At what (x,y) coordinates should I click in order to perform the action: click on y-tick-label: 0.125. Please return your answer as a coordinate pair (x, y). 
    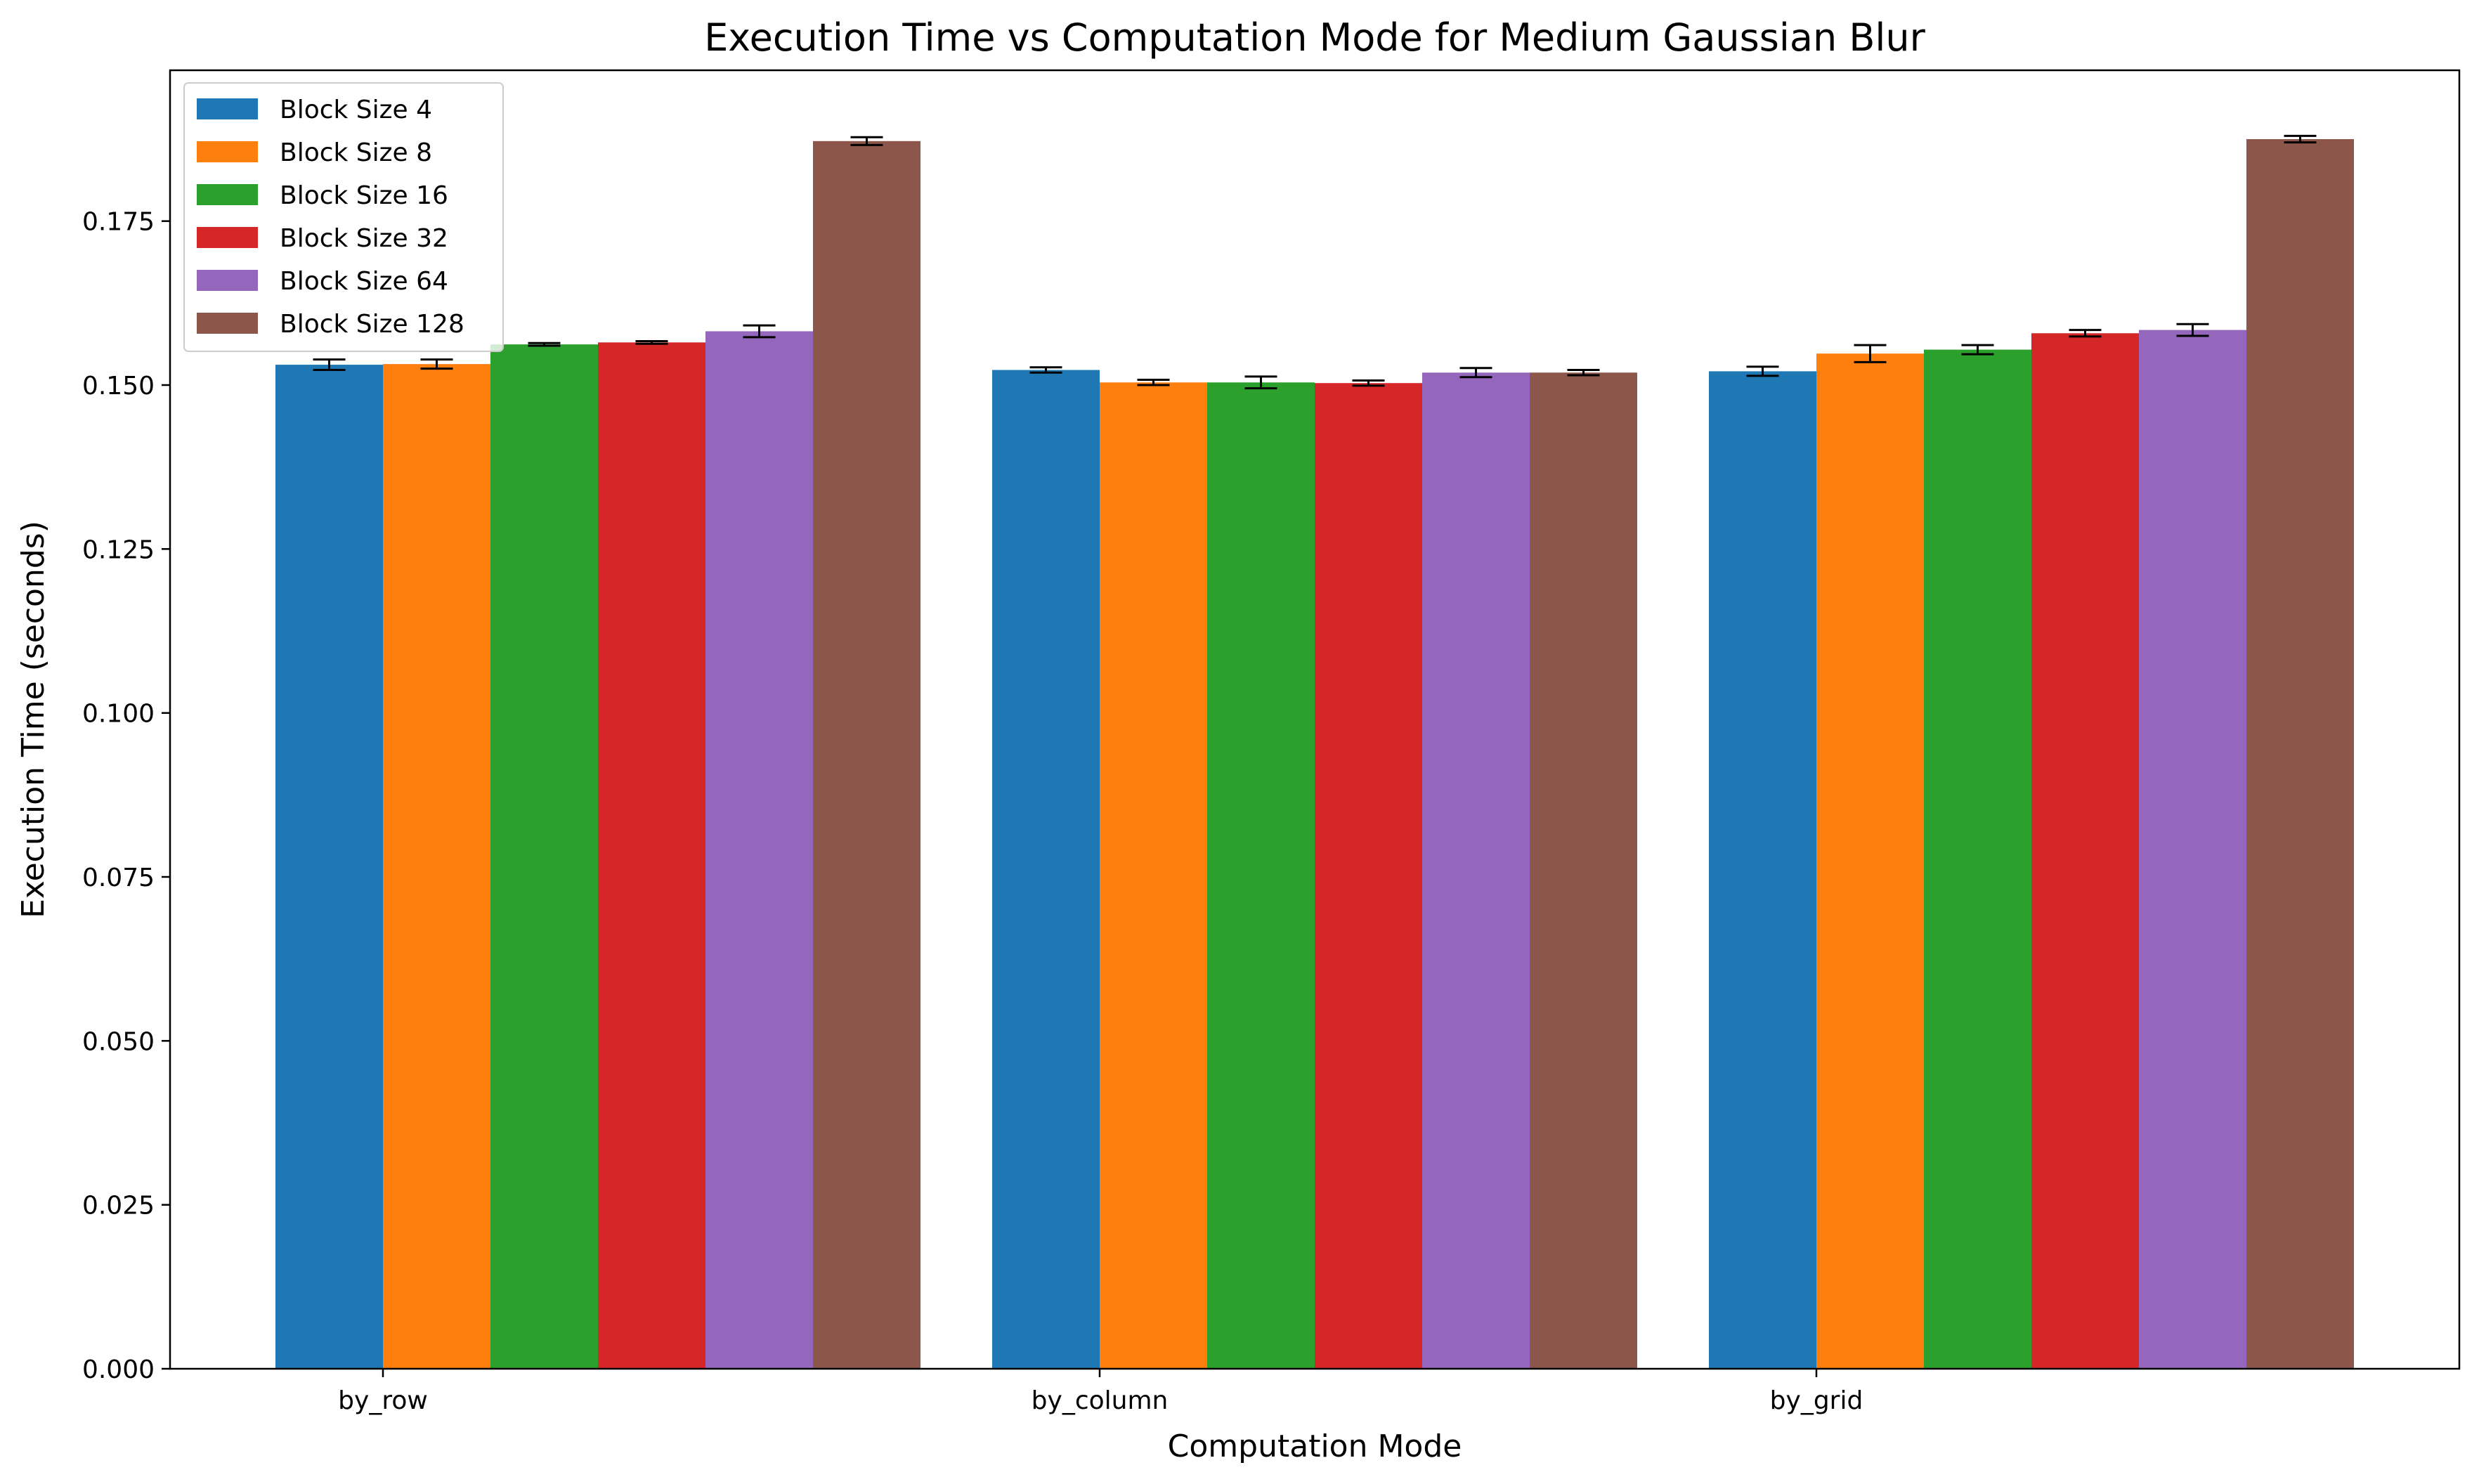
    Looking at the image, I should click on (118, 549).